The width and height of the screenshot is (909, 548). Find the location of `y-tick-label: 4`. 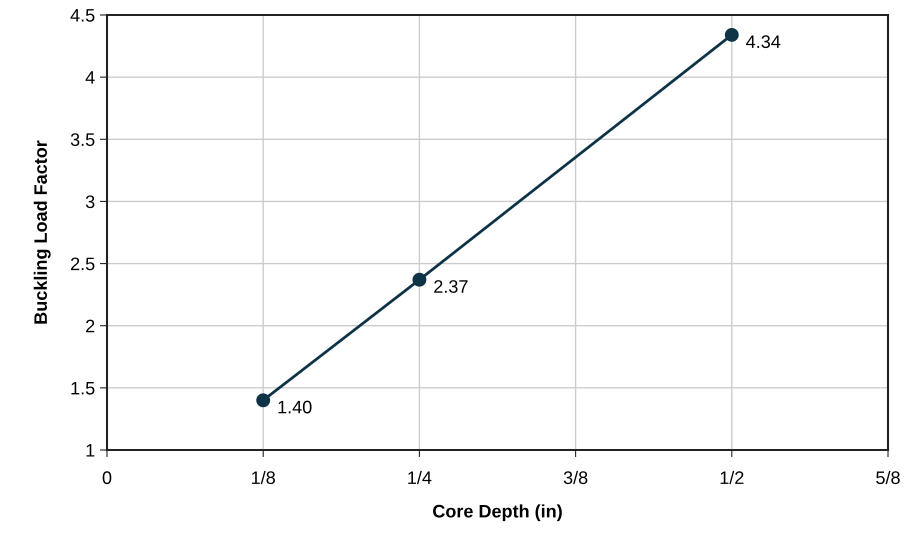

y-tick-label: 4 is located at coordinates (90, 77).